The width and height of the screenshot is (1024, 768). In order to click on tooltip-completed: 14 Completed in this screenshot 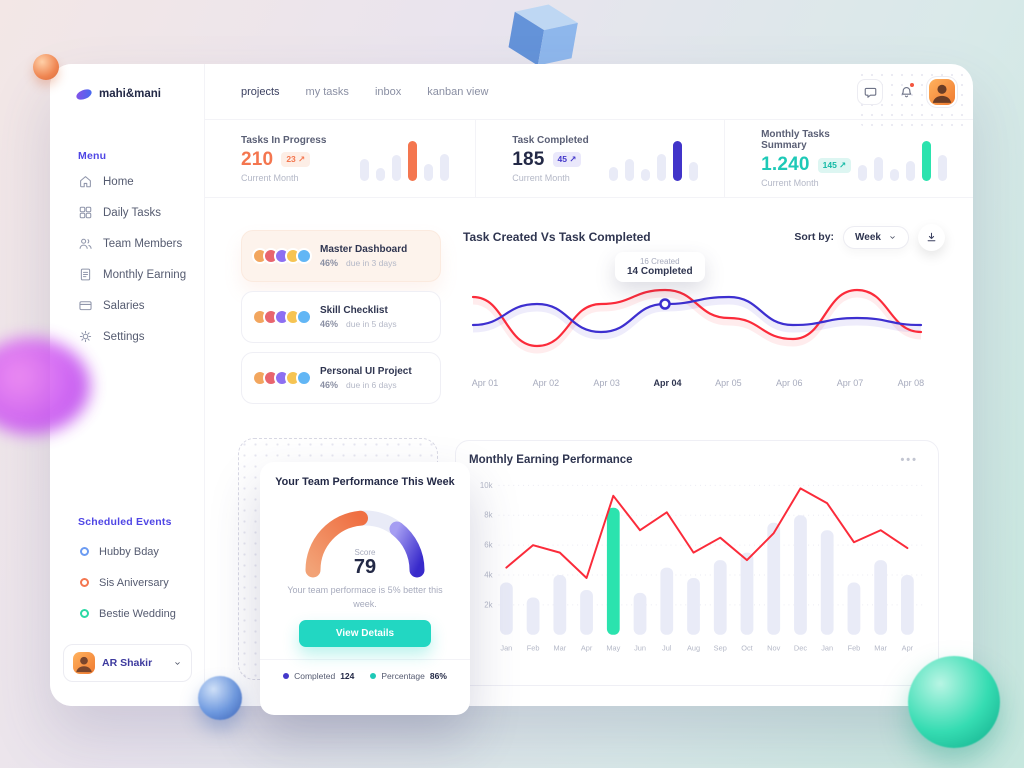, I will do `click(660, 271)`.